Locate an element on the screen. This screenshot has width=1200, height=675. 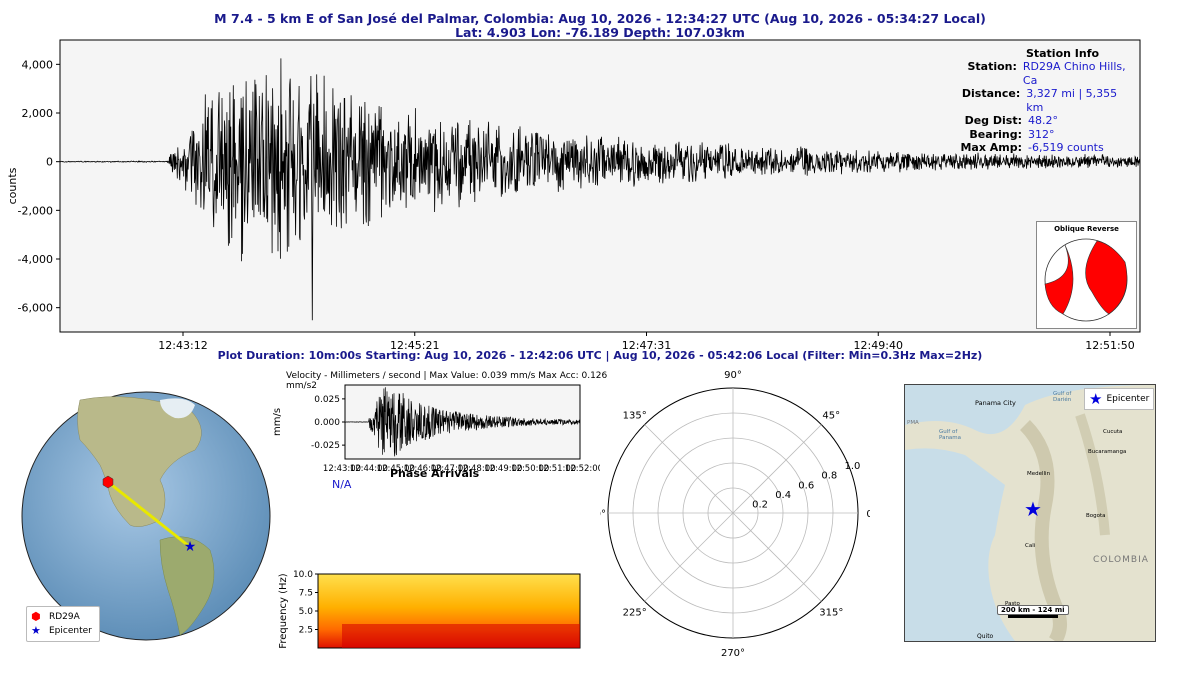
station-info-row: Max Amp: -6,519 counts is located at coordinates (1042, 148).